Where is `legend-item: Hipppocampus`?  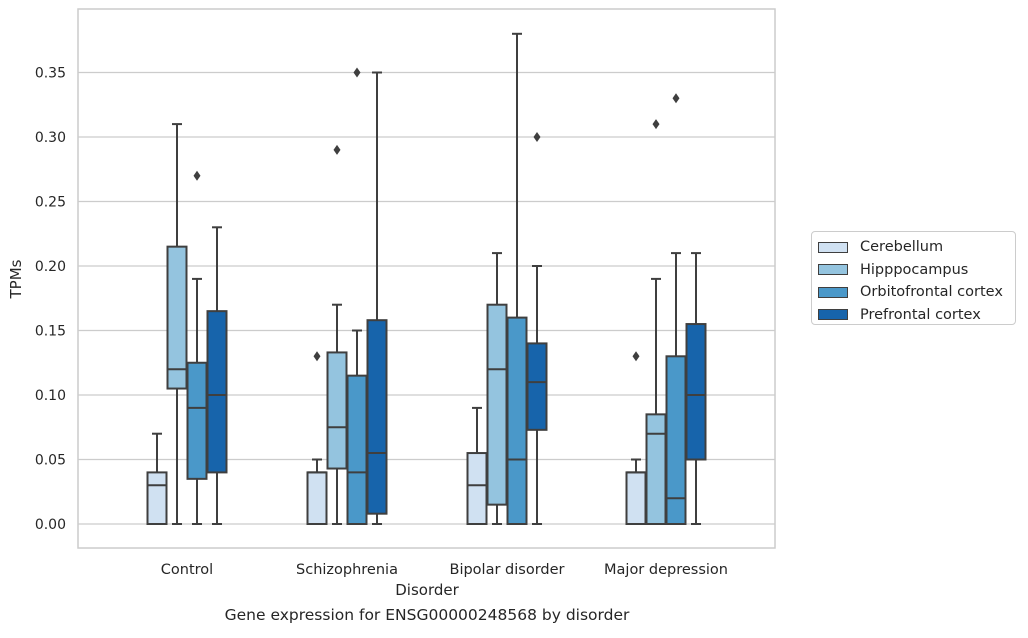
legend-item: Hipppocampus is located at coordinates (916, 270).